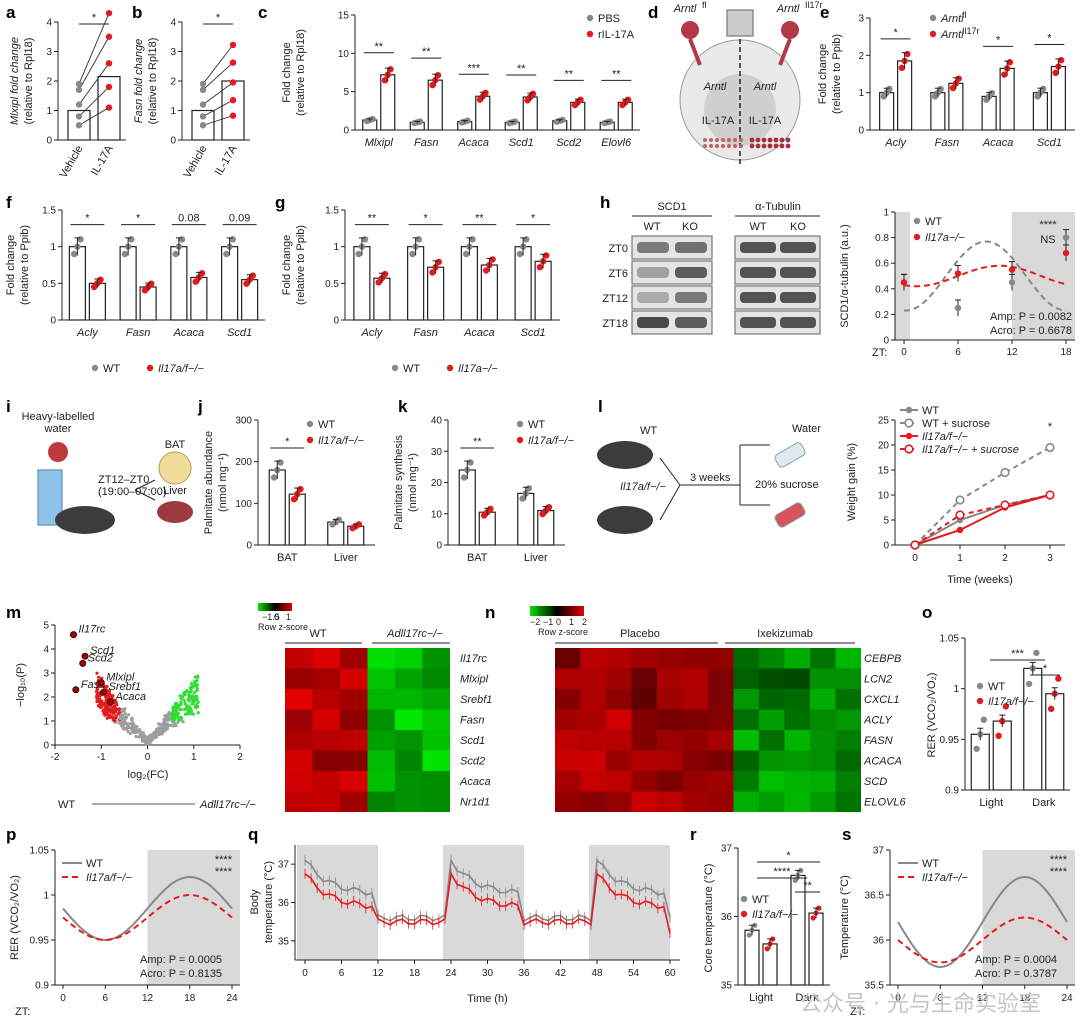 This screenshot has width=1080, height=1018. What do you see at coordinates (388, 102) in the screenshot?
I see `c-bar-Mlxipl-rIL-17A` at bounding box center [388, 102].